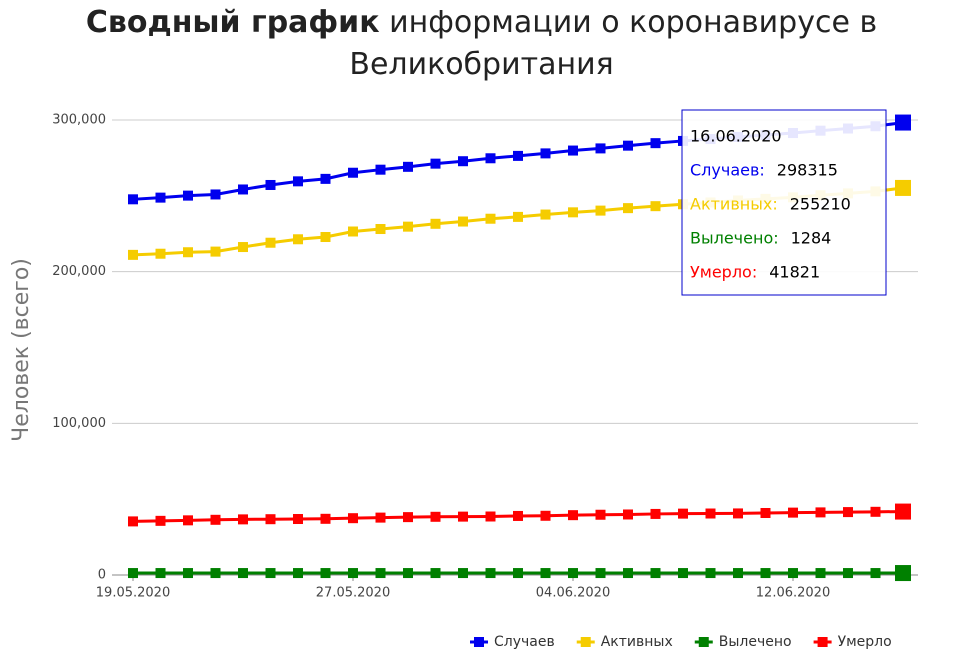 Image resolution: width=963 pixels, height=656 pixels. Describe the element at coordinates (723, 272) in the screenshot. I see `tooltip-label: Умерло:` at that location.